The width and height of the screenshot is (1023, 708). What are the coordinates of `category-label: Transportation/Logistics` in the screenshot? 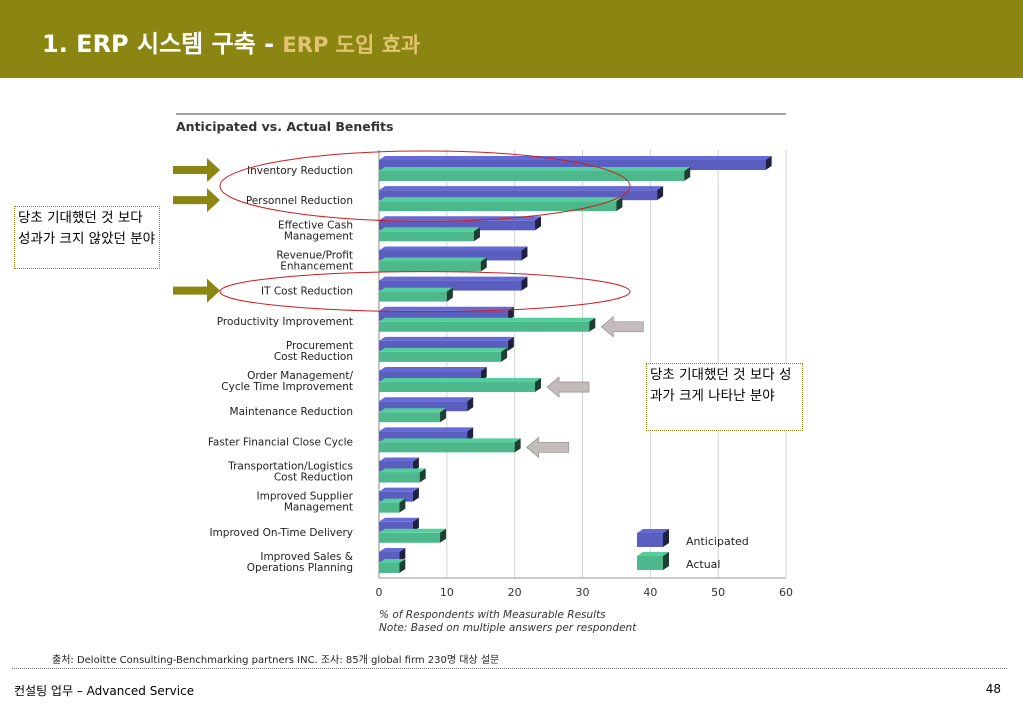 It's located at (290, 467).